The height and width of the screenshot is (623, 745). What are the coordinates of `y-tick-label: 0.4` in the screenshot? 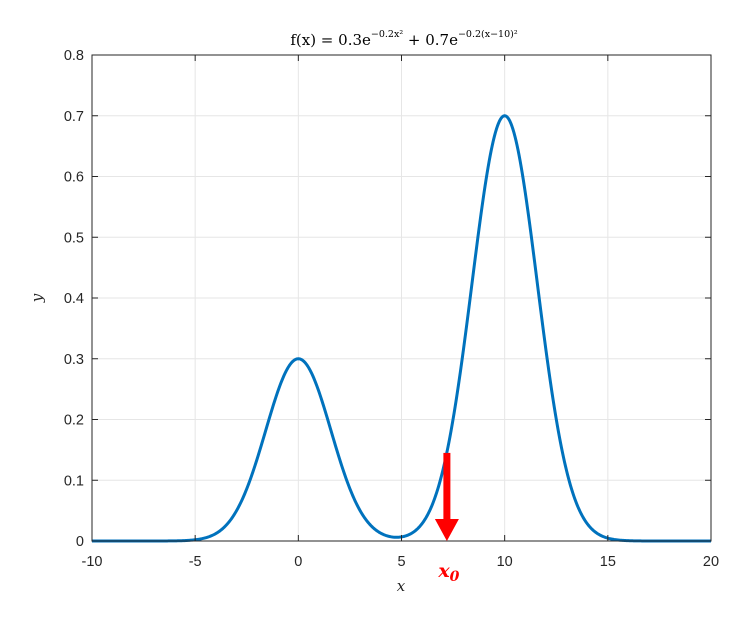 It's located at (74, 299).